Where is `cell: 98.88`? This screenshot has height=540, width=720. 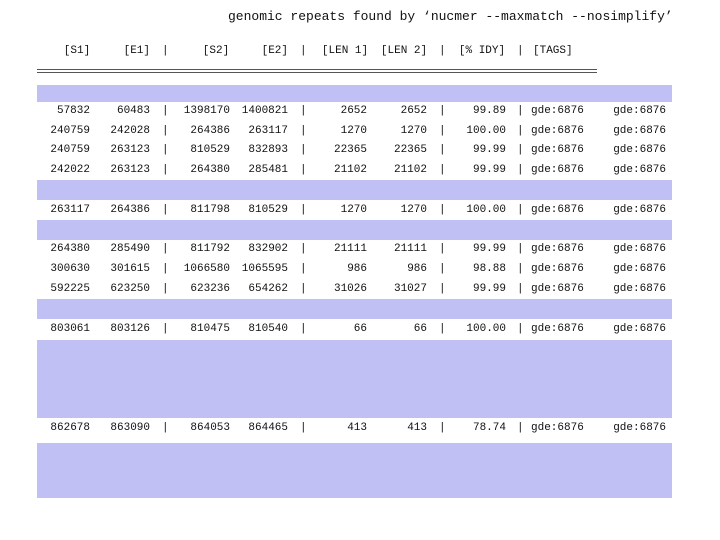
cell: 98.88 is located at coordinates (489, 269).